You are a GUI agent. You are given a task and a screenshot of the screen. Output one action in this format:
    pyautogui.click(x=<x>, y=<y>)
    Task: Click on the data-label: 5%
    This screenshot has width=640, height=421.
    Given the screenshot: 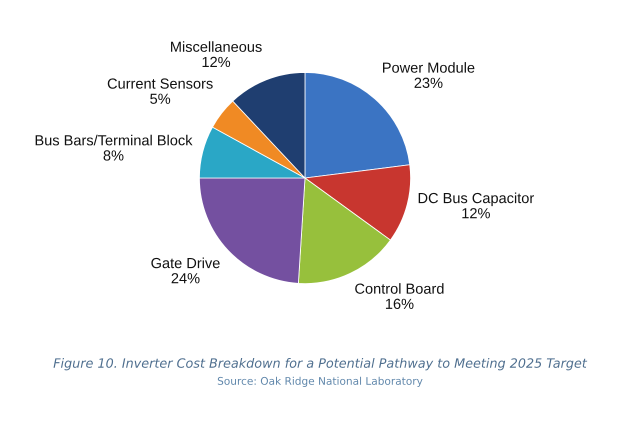 What is the action you would take?
    pyautogui.click(x=160, y=99)
    